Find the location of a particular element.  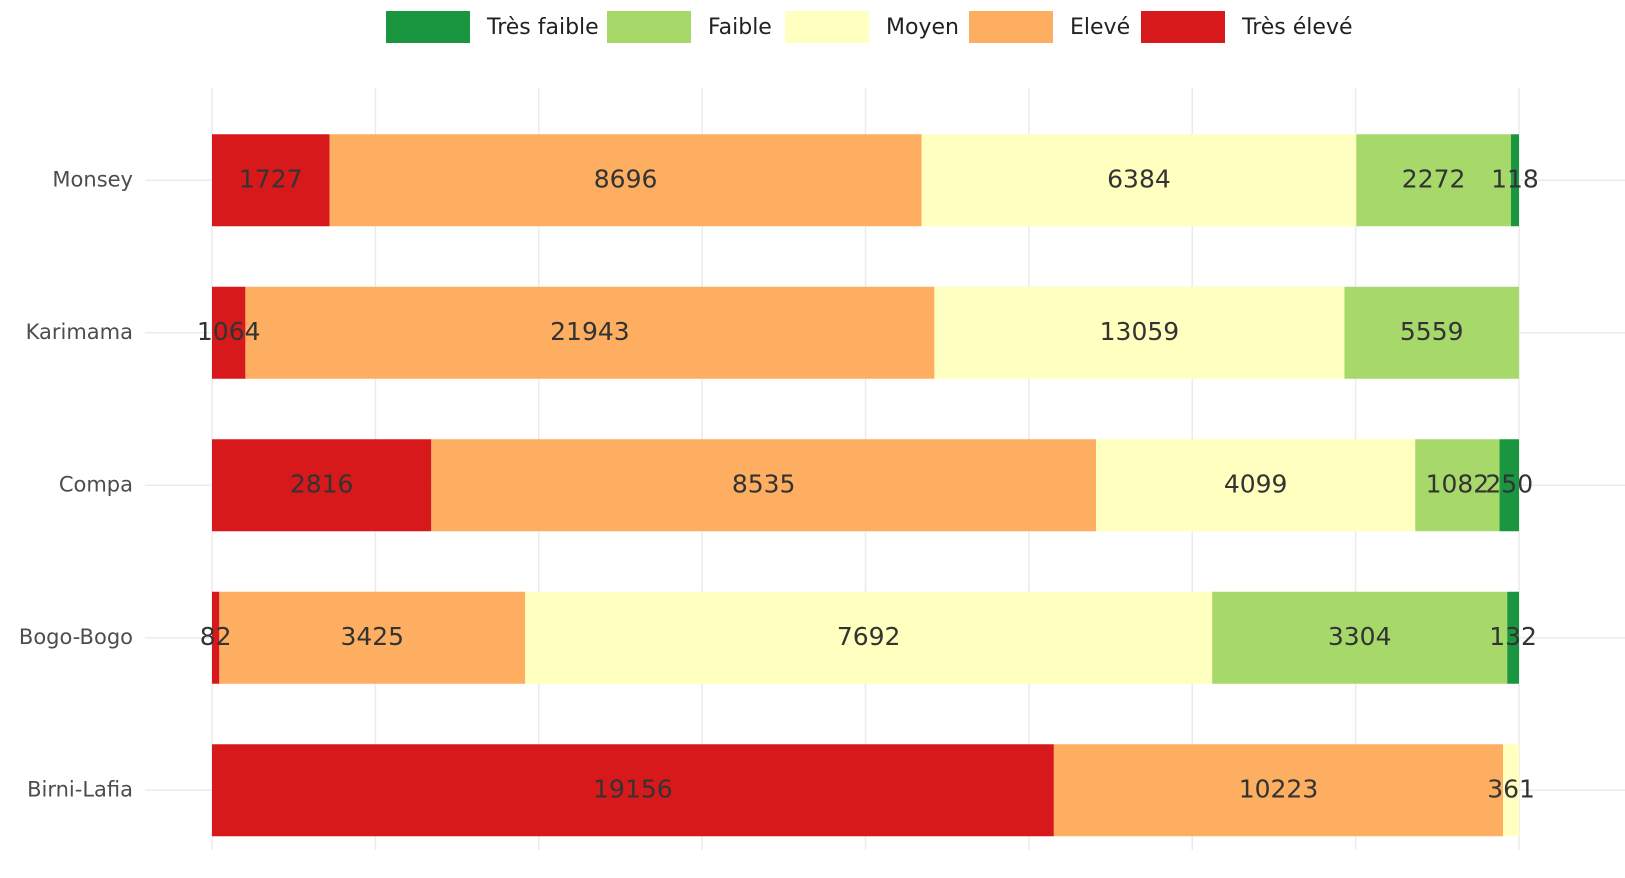

category-label: Compa is located at coordinates (96, 484).